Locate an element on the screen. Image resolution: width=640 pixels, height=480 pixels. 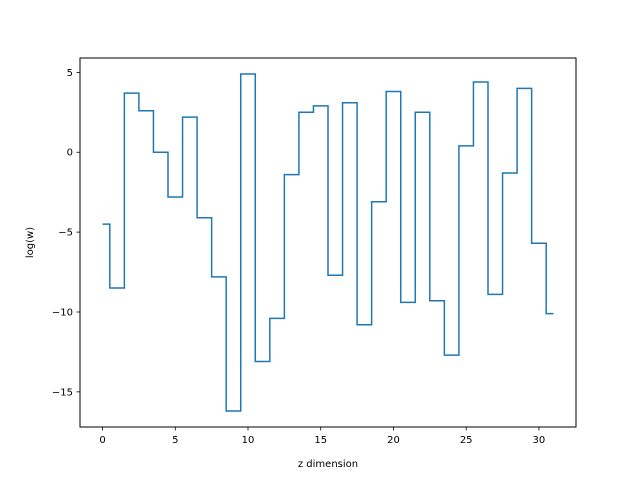
y-tick-label: −5 is located at coordinates (65, 233).